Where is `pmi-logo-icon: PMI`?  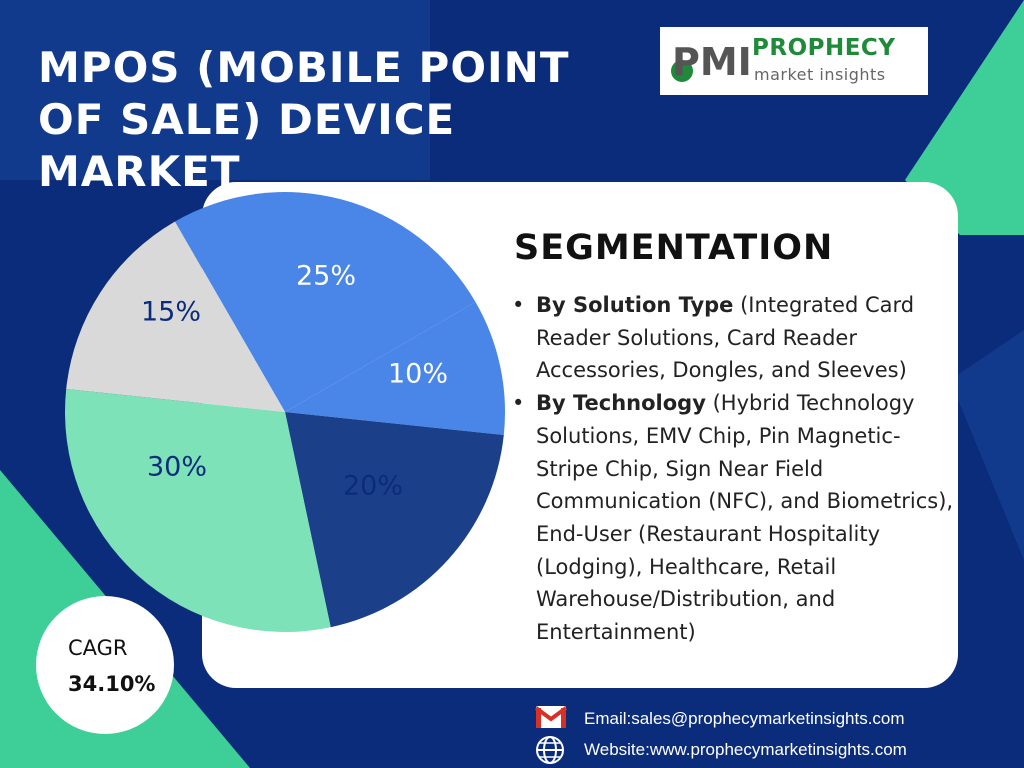 pmi-logo-icon: PMI is located at coordinates (711, 62).